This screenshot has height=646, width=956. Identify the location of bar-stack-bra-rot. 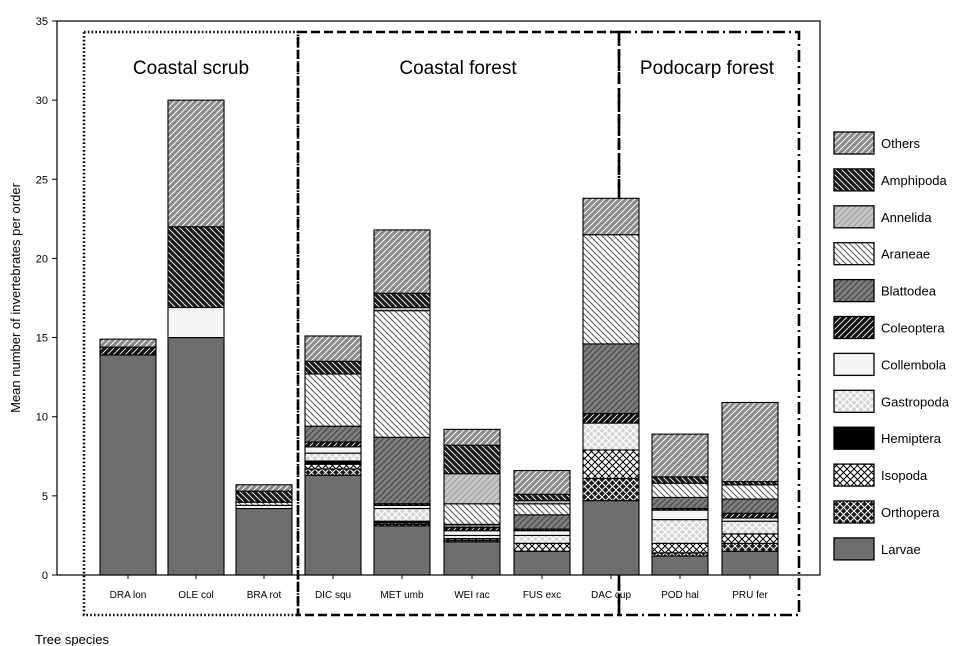
(264, 530).